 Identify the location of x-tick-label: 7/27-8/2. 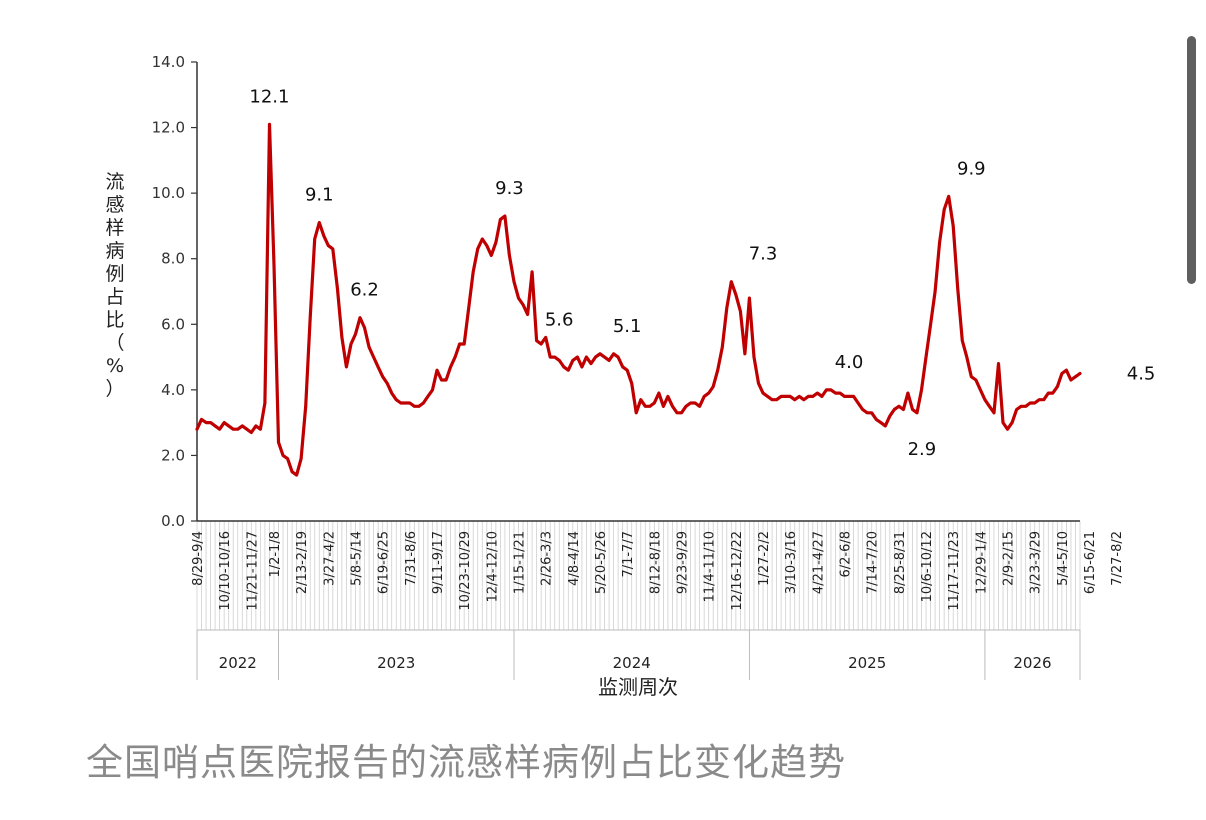
(1117, 558).